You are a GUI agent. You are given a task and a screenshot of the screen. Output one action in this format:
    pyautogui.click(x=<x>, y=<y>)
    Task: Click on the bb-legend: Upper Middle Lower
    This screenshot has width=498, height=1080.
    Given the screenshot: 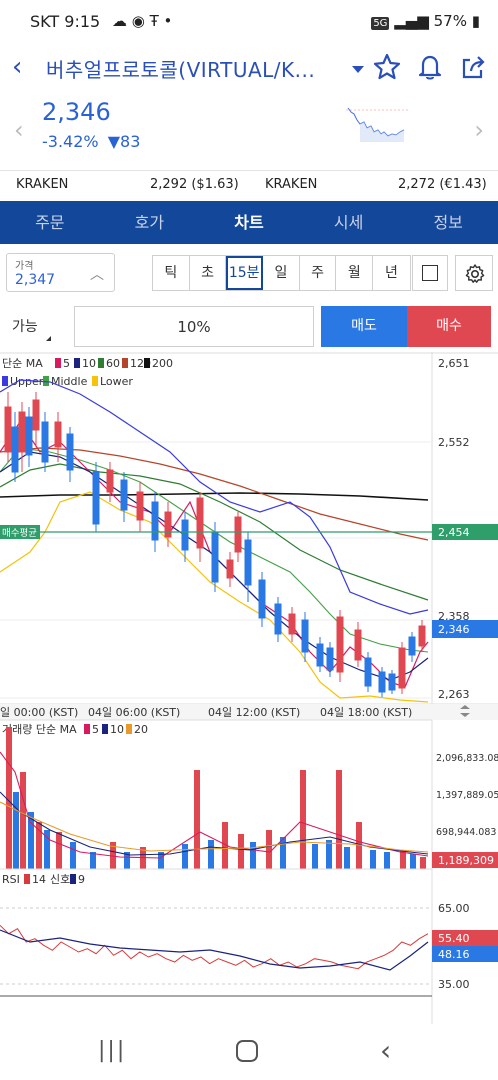 What is the action you would take?
    pyautogui.click(x=67, y=381)
    